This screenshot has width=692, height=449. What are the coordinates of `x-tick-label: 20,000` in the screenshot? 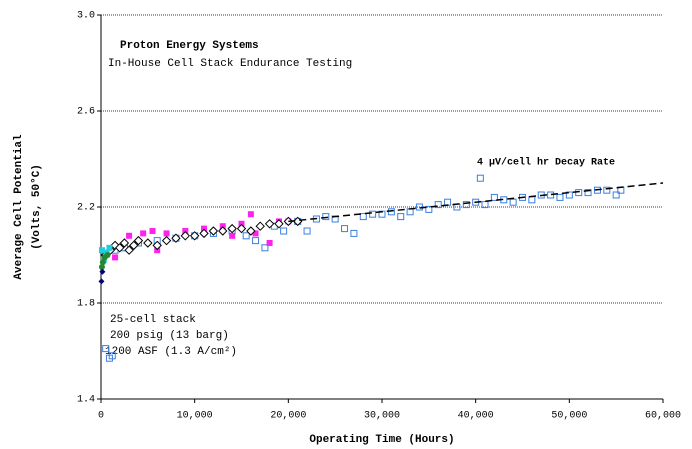 It's located at (288, 416).